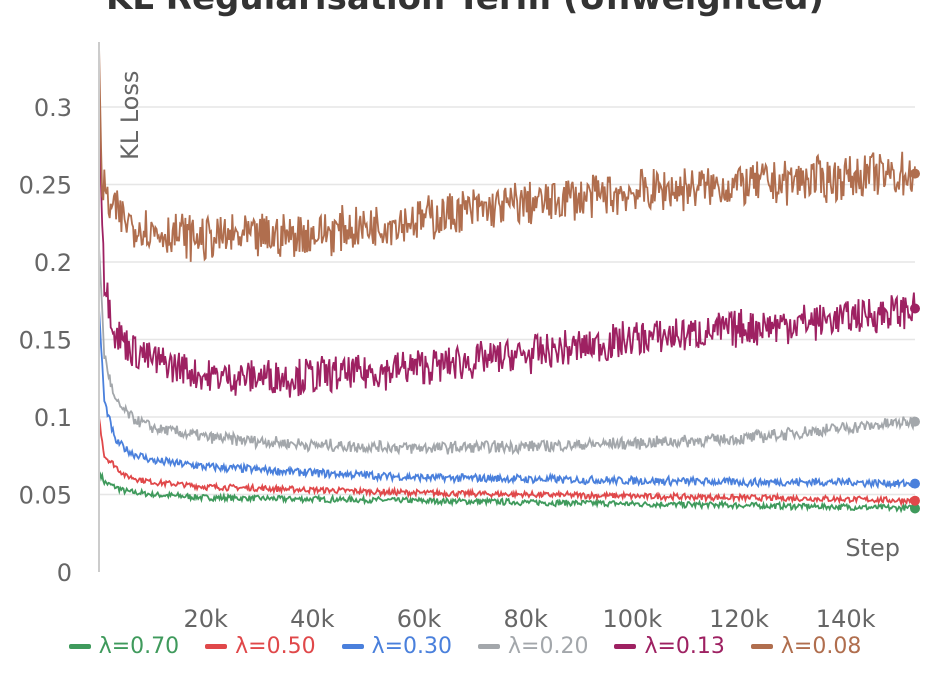  What do you see at coordinates (64, 573) in the screenshot?
I see `y-tick-label: 0` at bounding box center [64, 573].